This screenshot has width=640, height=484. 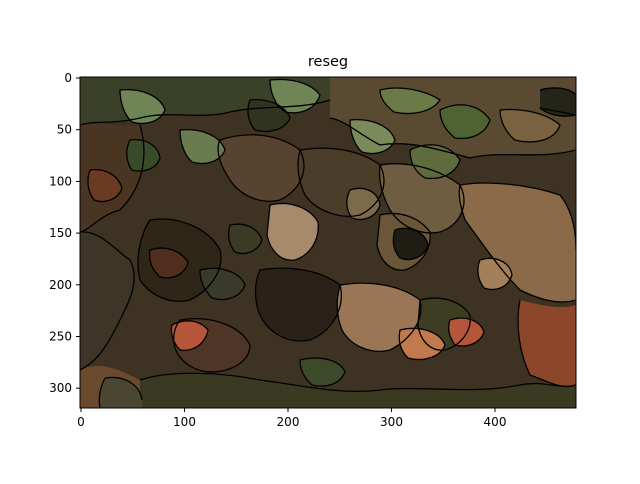 What do you see at coordinates (68, 78) in the screenshot?
I see `y-tick-label: 0` at bounding box center [68, 78].